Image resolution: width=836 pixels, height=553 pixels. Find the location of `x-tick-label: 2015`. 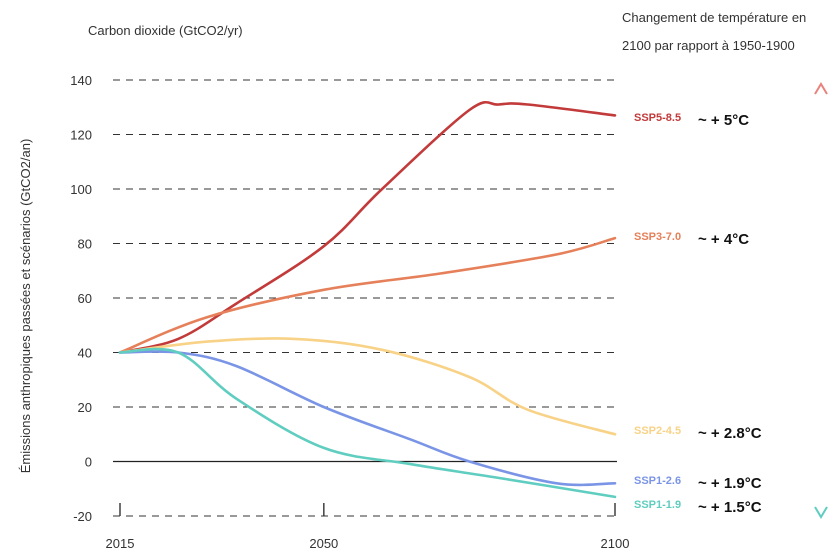

x-tick-label: 2015 is located at coordinates (120, 543).